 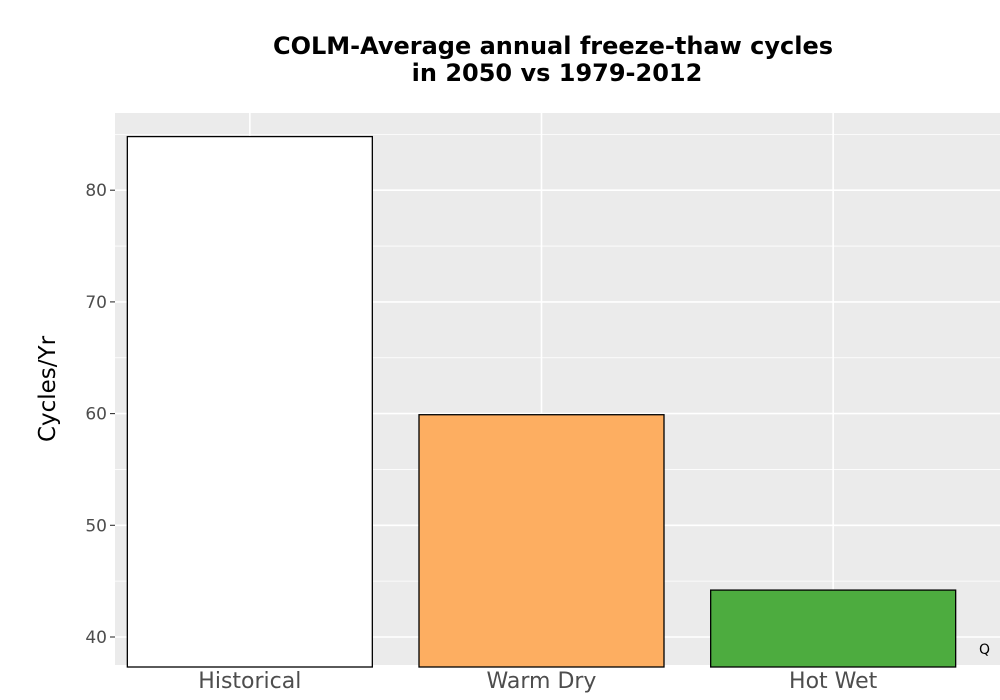 What do you see at coordinates (542, 681) in the screenshot?
I see `x-tick-label: Warm Dry` at bounding box center [542, 681].